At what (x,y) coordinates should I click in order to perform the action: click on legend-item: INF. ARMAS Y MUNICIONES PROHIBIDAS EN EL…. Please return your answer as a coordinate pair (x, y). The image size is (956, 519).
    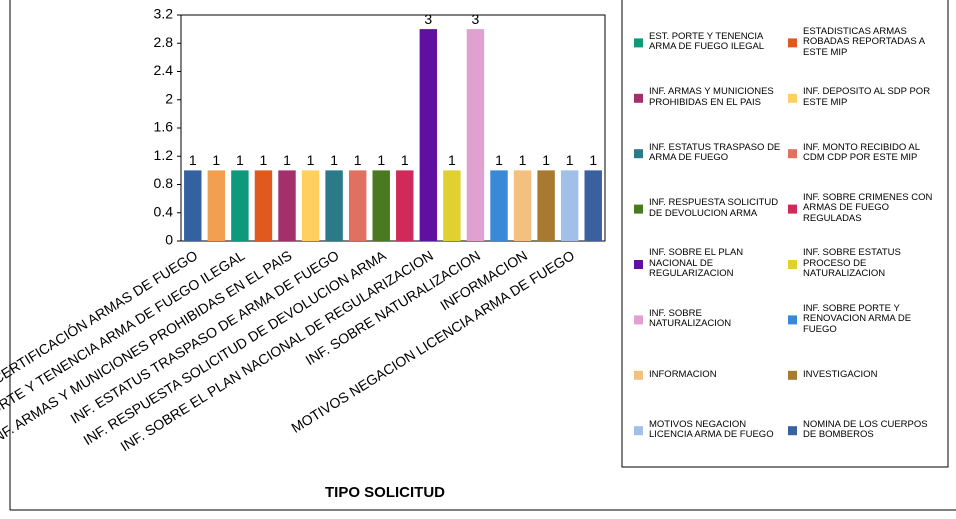
    Looking at the image, I should click on (711, 97).